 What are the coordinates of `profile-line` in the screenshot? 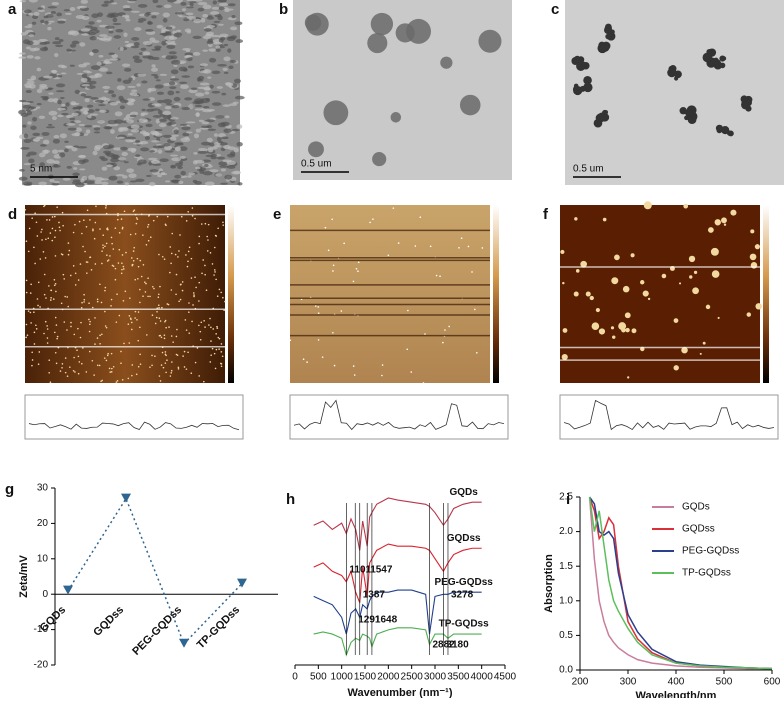 It's located at (399, 415).